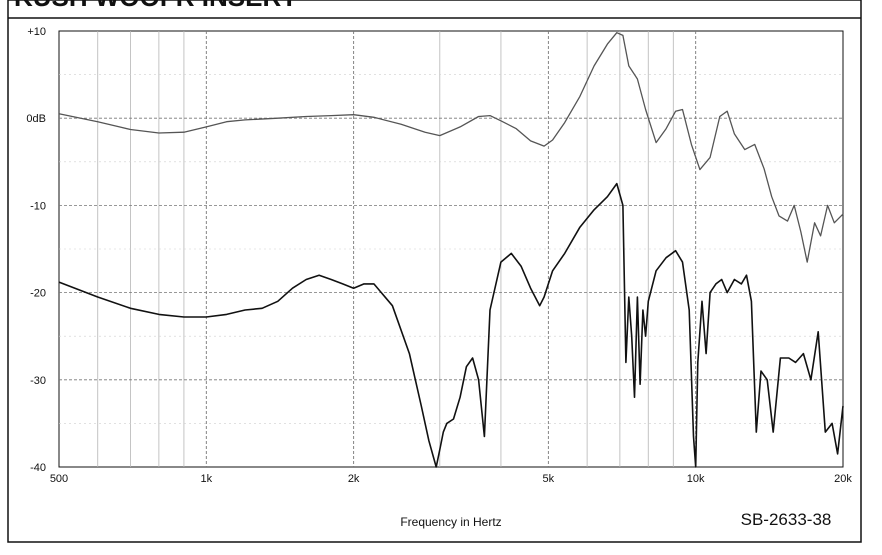  I want to click on y-tick-label: -40, so click(38, 468).